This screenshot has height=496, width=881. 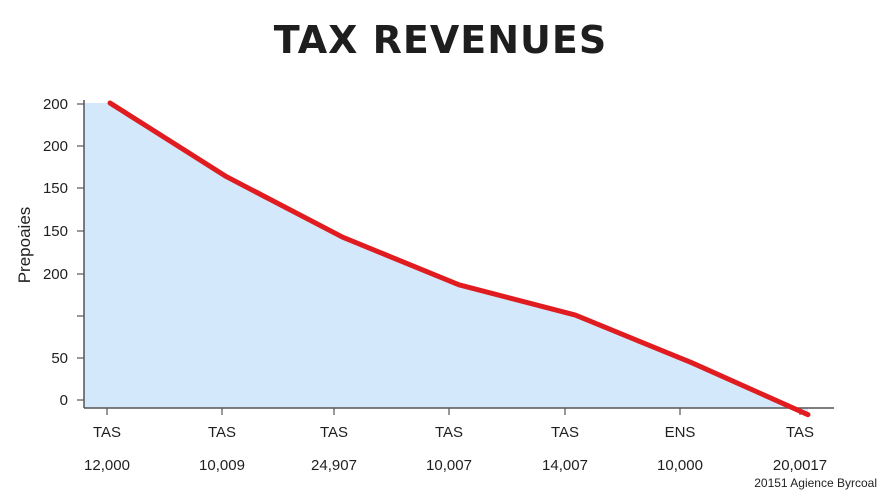 I want to click on y-axis-label: Prepoaies, so click(x=24, y=245).